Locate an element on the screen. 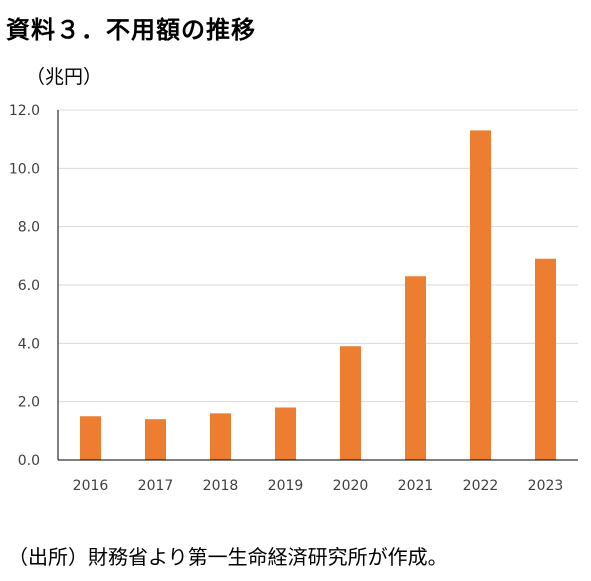  x-tick-label: 2022 is located at coordinates (481, 486).